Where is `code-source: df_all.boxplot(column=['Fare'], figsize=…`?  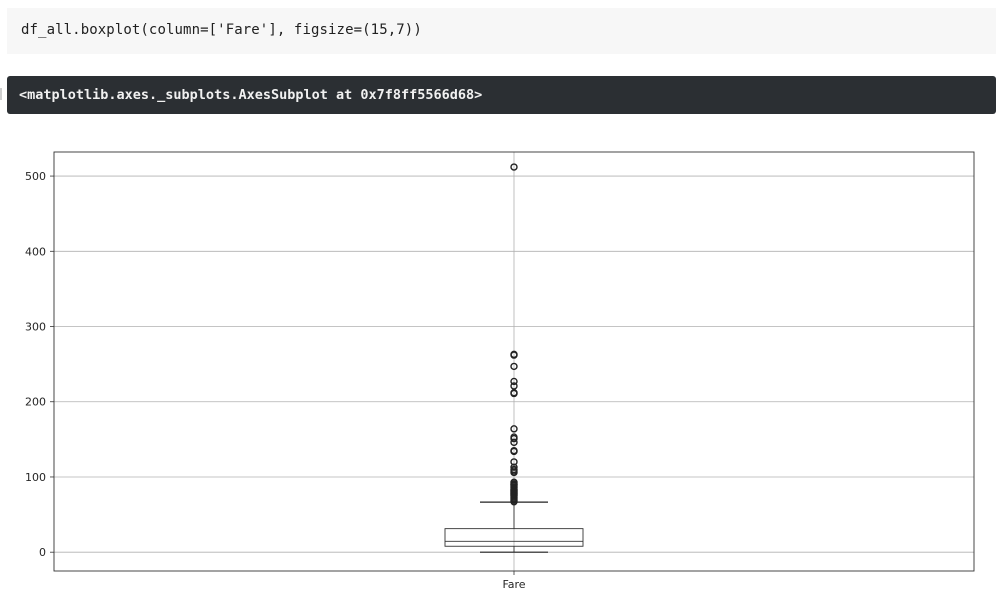
code-source: df_all.boxplot(column=['Fare'], figsize=… is located at coordinates (221, 30).